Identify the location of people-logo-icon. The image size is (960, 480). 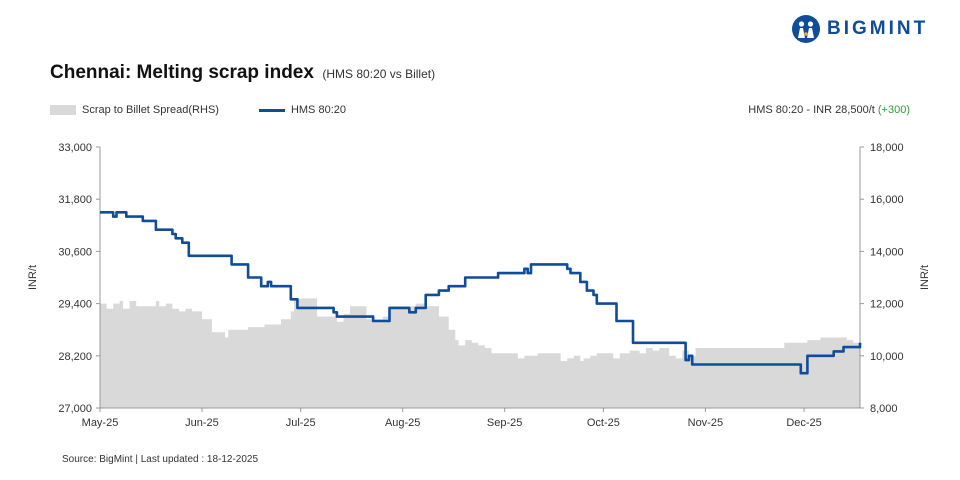
(806, 29).